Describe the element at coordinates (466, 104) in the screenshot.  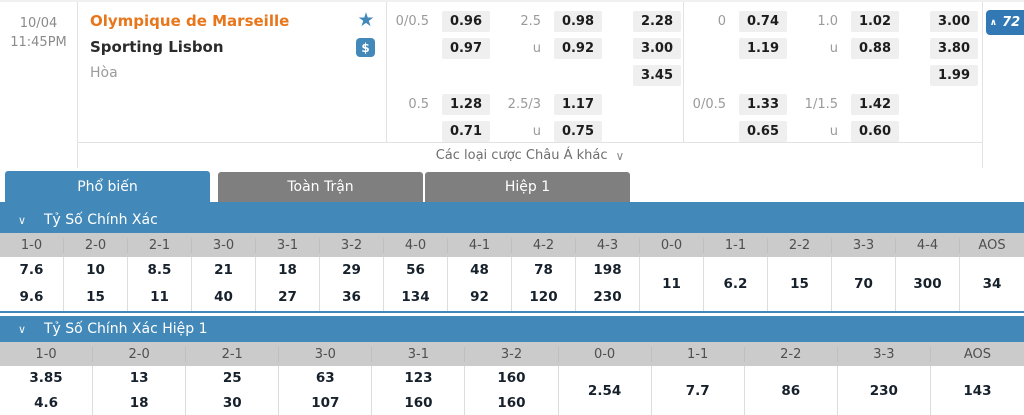
I see `ft-alt-hdp-home-odds-button: 1.28` at that location.